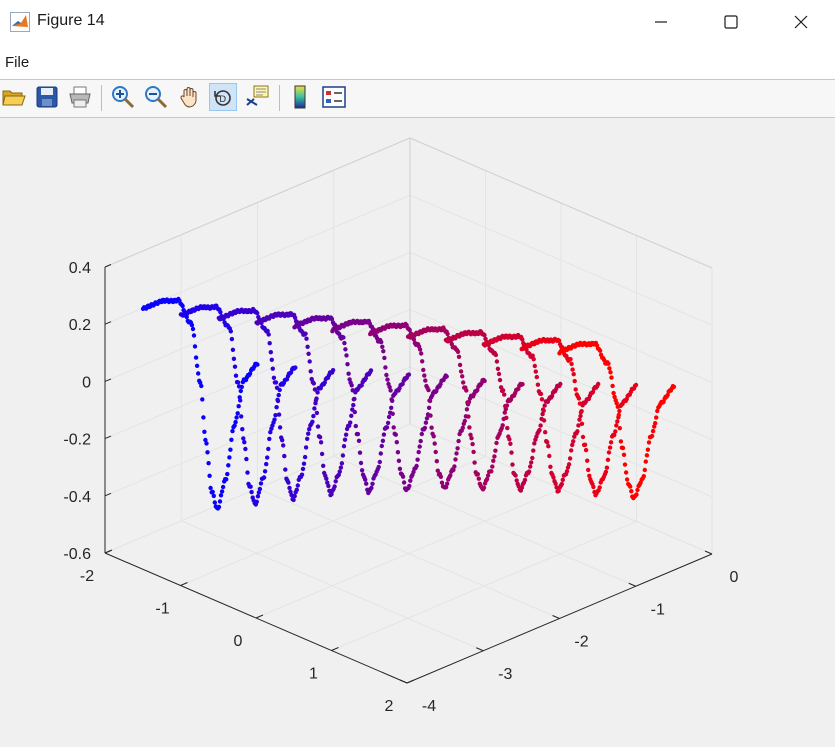 Image resolution: width=835 pixels, height=747 pixels. I want to click on save-button, so click(47, 97).